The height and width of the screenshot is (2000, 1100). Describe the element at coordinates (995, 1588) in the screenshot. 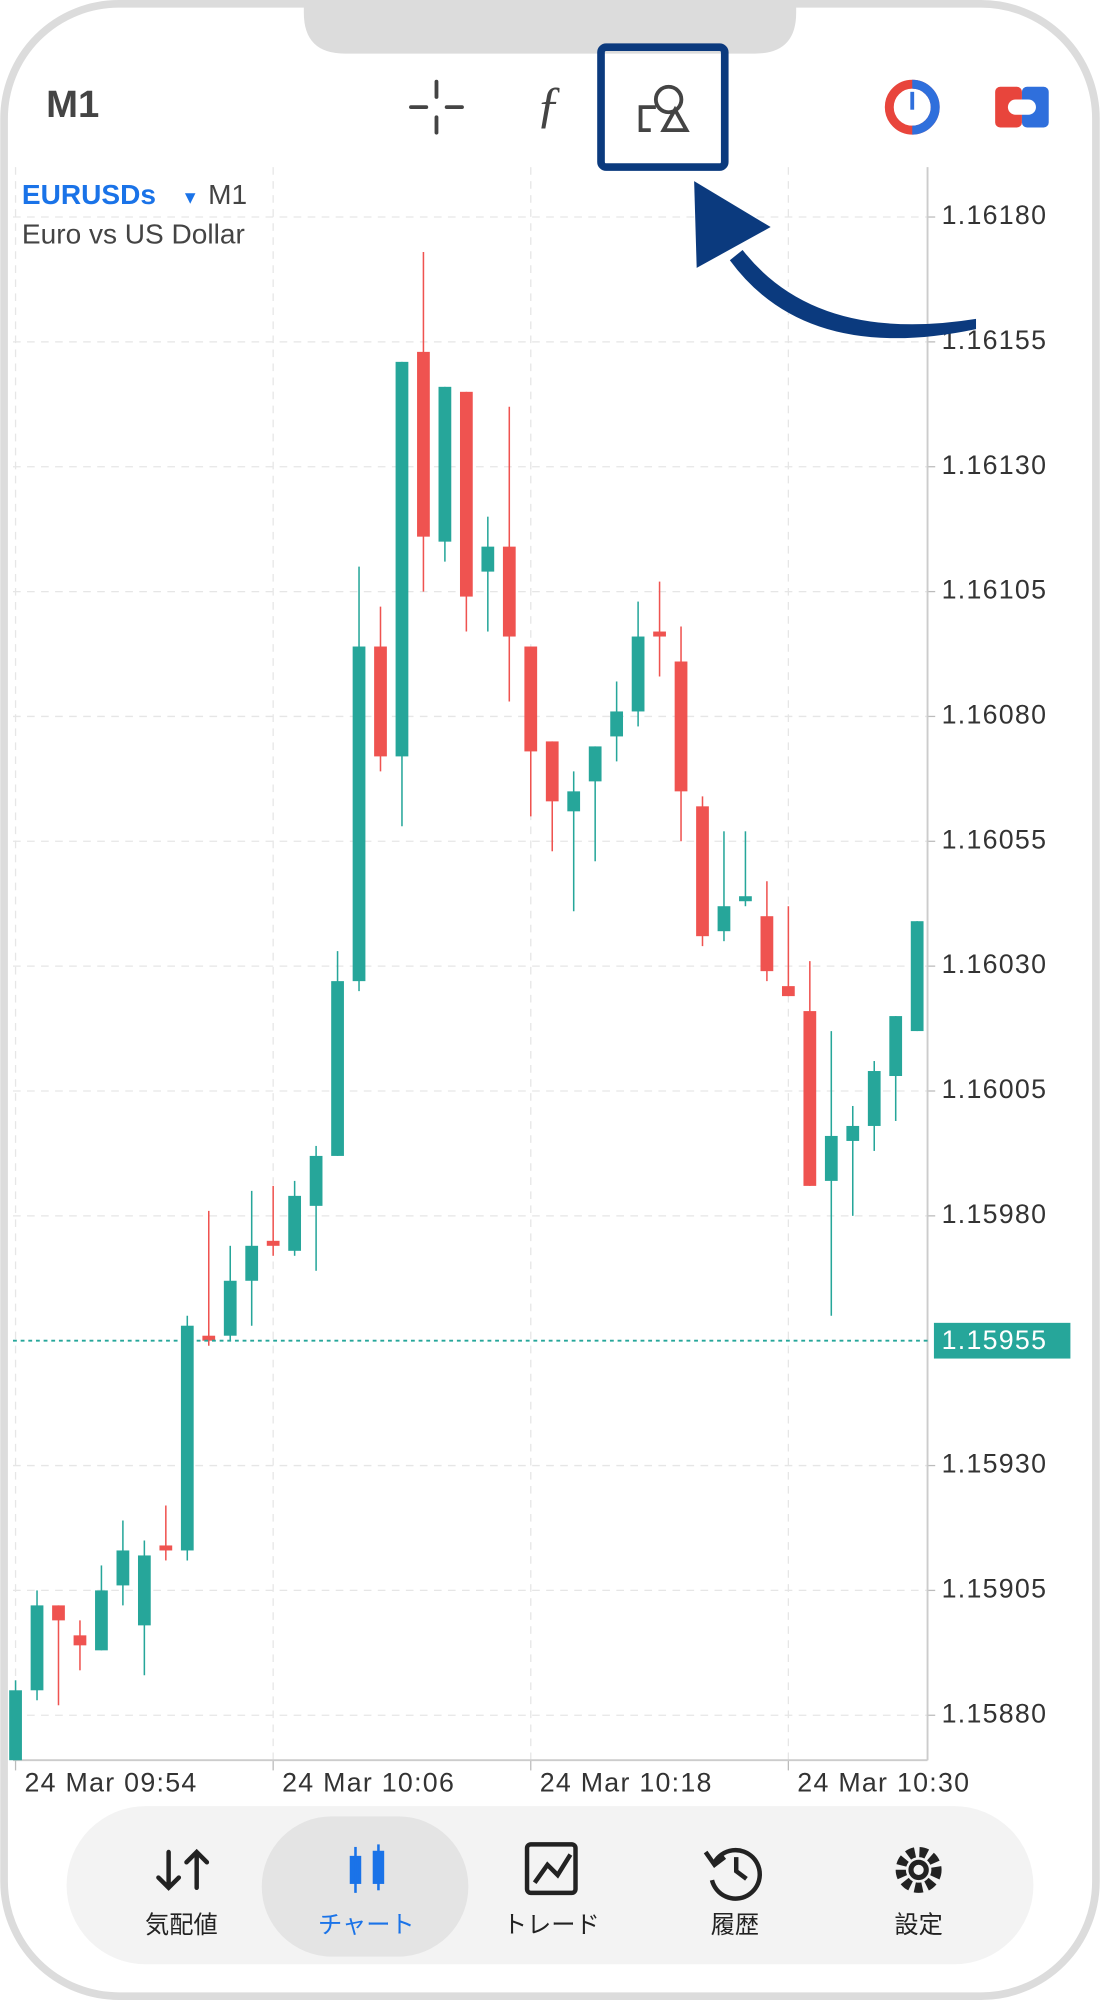

I see `y-tick-label: 1.15905` at that location.